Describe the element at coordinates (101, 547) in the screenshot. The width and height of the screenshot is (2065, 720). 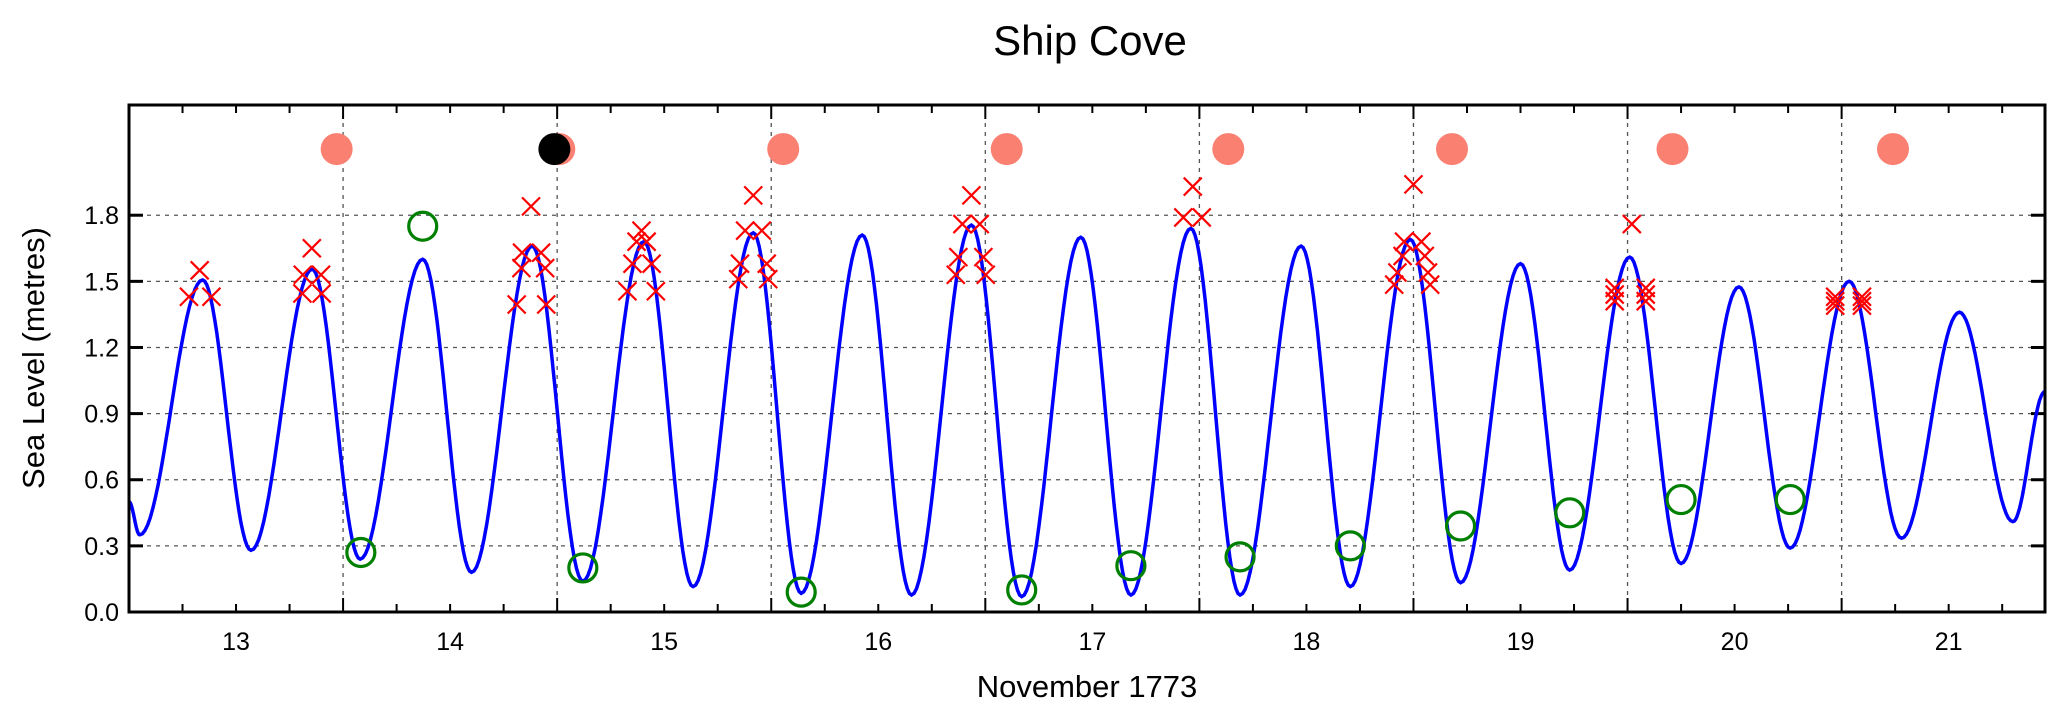
I see `y-tick-label: 0.3` at that location.